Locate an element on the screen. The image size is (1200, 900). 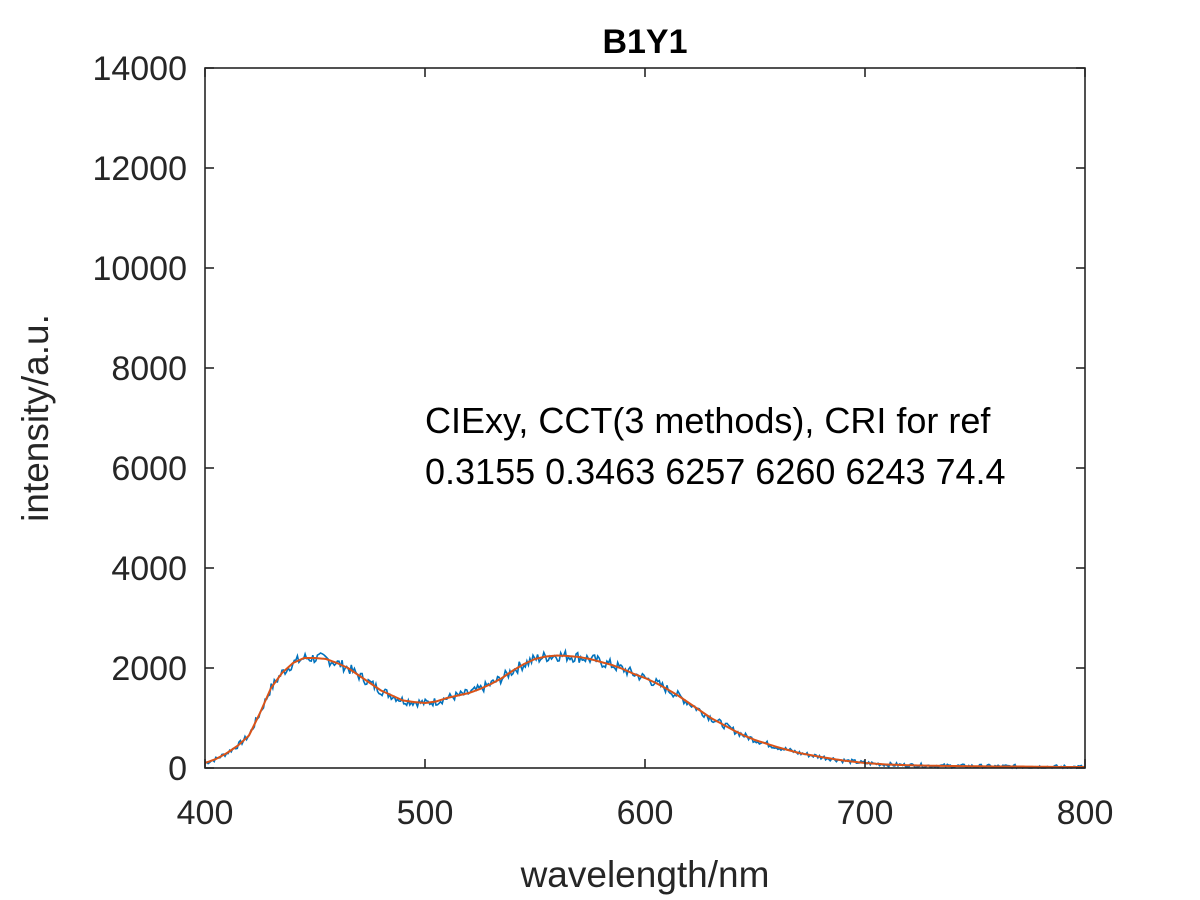
y-tick-label: 14000 is located at coordinates (139, 69).